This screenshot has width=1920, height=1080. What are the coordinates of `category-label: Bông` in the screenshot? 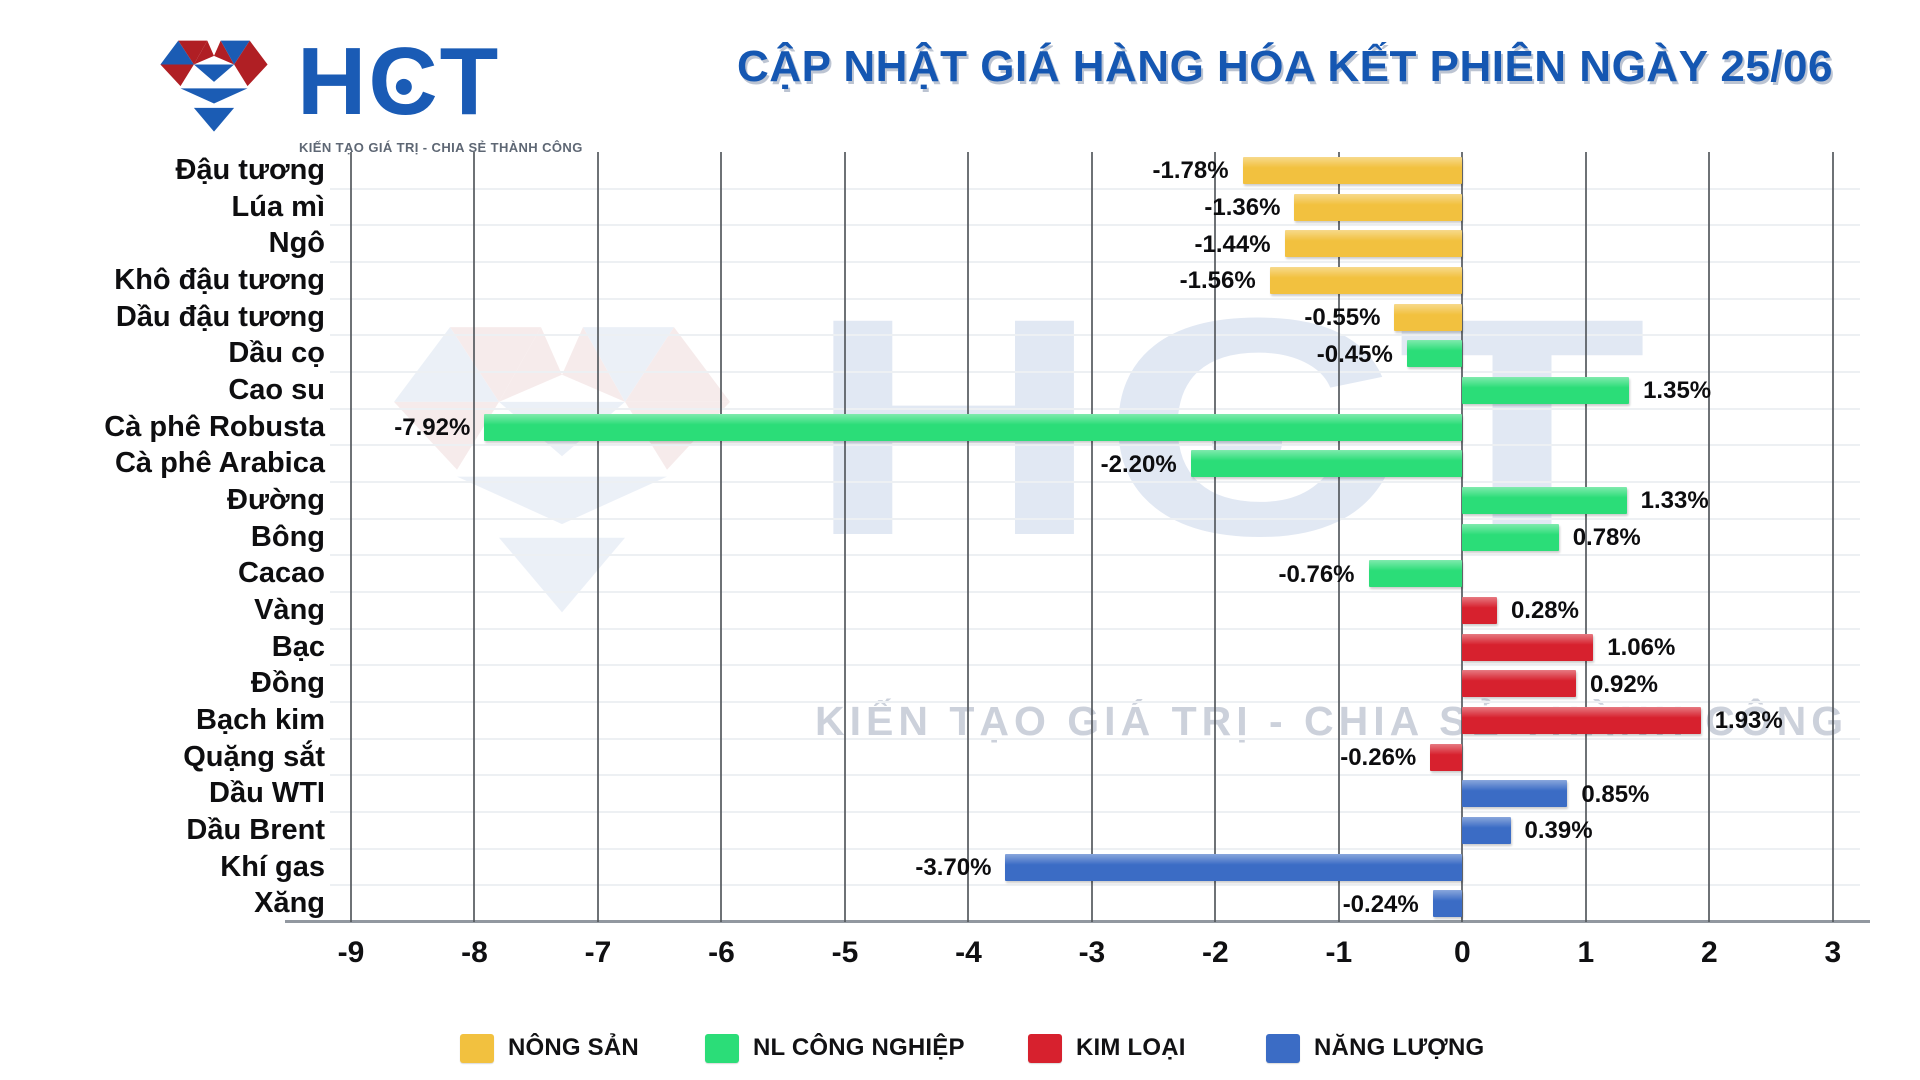 It's located at (287, 536).